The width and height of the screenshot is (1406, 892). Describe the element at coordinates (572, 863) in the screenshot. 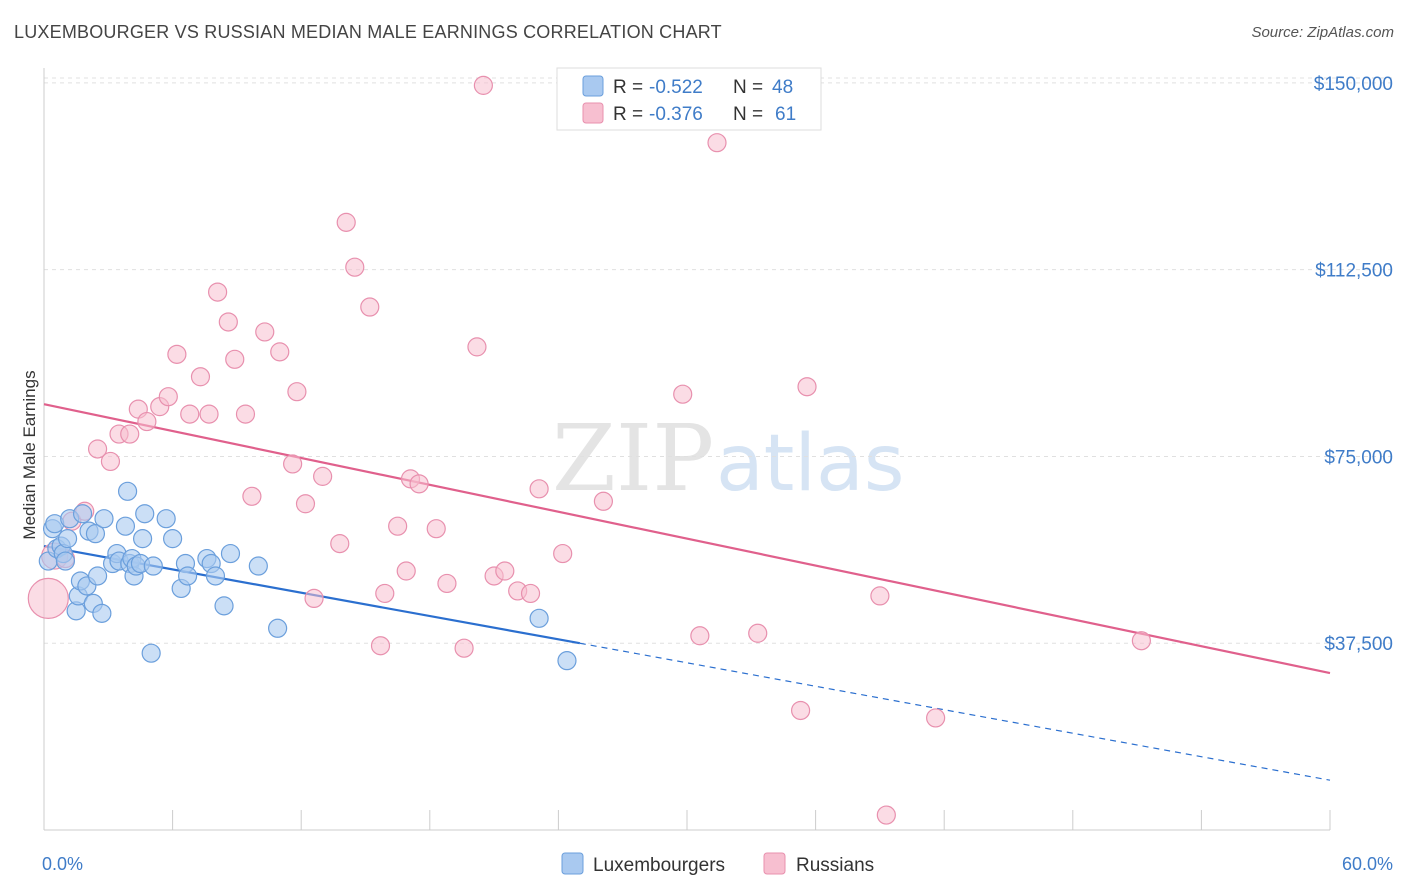

I see `bottom-legend-swatch-luxembourgers` at that location.